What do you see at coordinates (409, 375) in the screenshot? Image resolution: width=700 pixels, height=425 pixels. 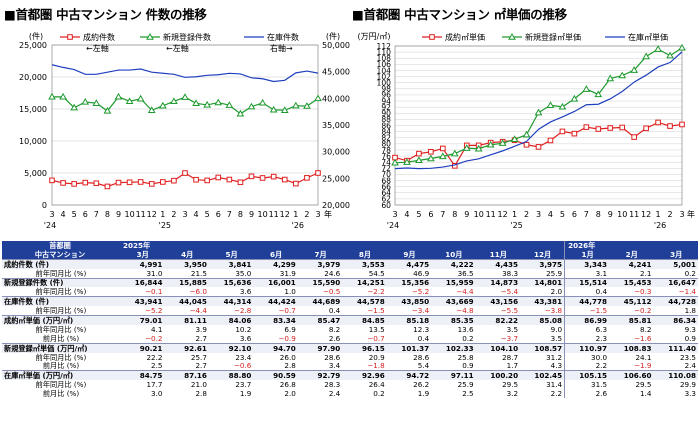 I see `table-cell: 94.72` at bounding box center [409, 375].